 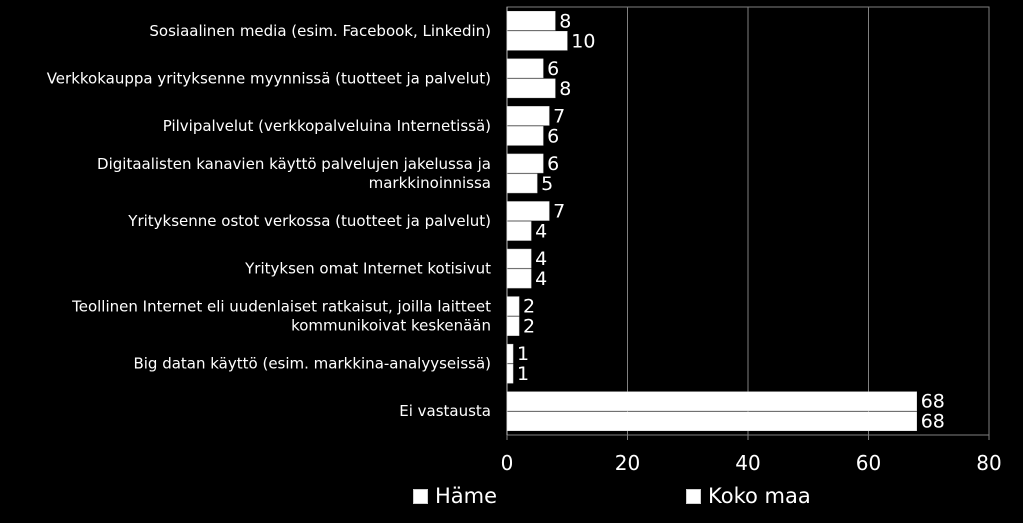 I want to click on x-tick-label: 40, so click(x=747, y=463).